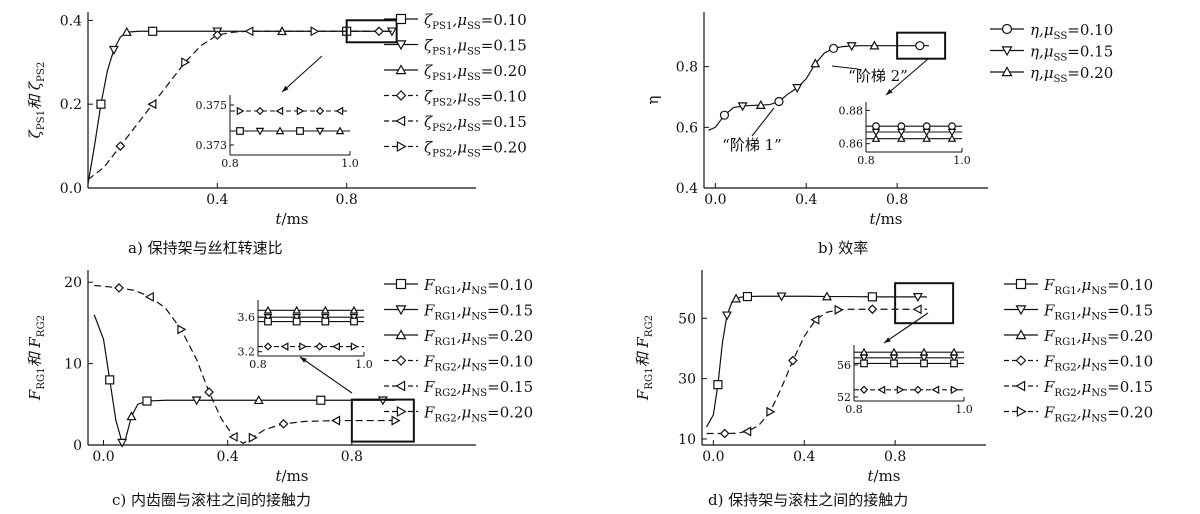 This screenshot has width=1200, height=514. What do you see at coordinates (36, 100) in the screenshot?
I see `y-axis-label-group: ζPS1​和 ζPS2​` at bounding box center [36, 100].